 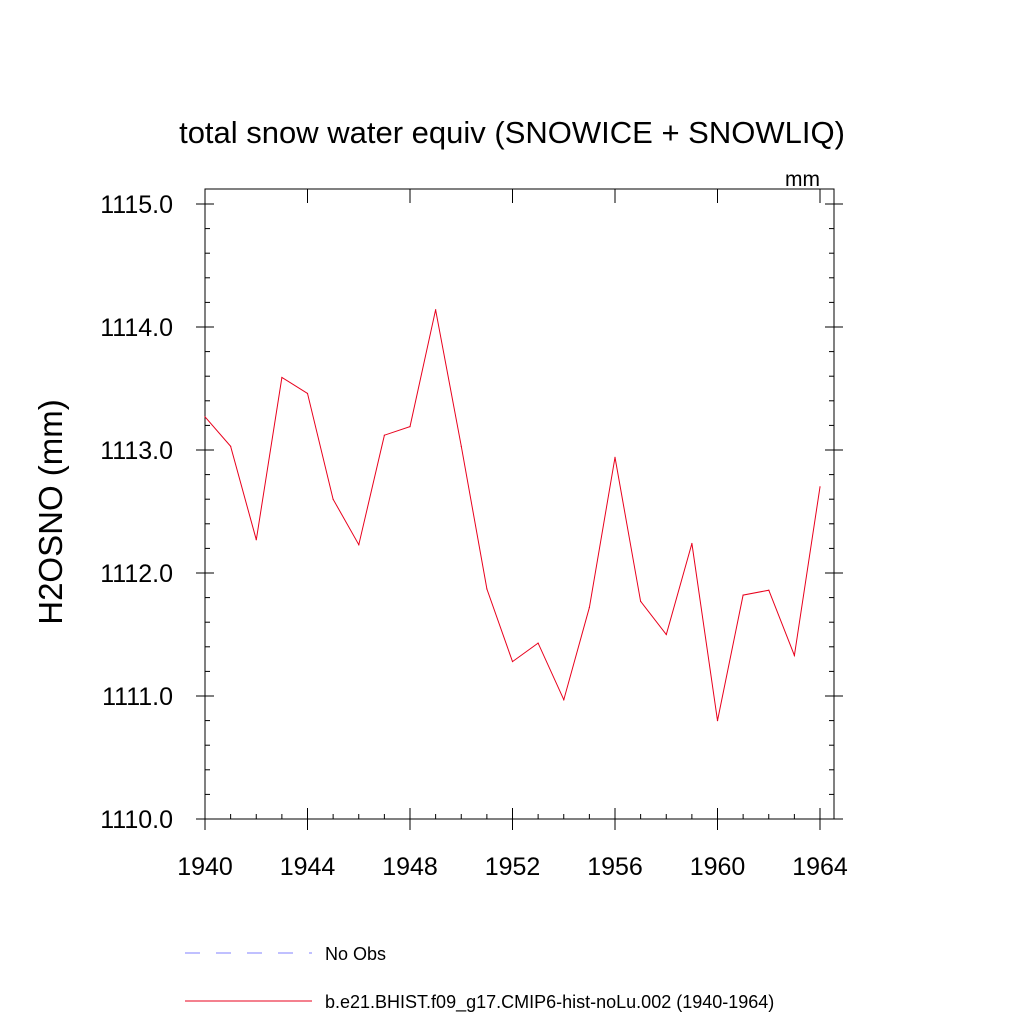 I want to click on x-tick-label: 1956, so click(x=615, y=867).